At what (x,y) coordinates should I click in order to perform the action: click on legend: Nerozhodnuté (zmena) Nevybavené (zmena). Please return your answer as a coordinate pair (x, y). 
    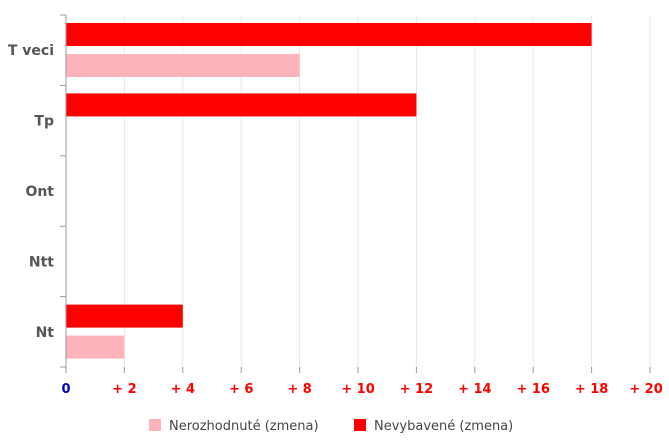
    Looking at the image, I should click on (331, 426).